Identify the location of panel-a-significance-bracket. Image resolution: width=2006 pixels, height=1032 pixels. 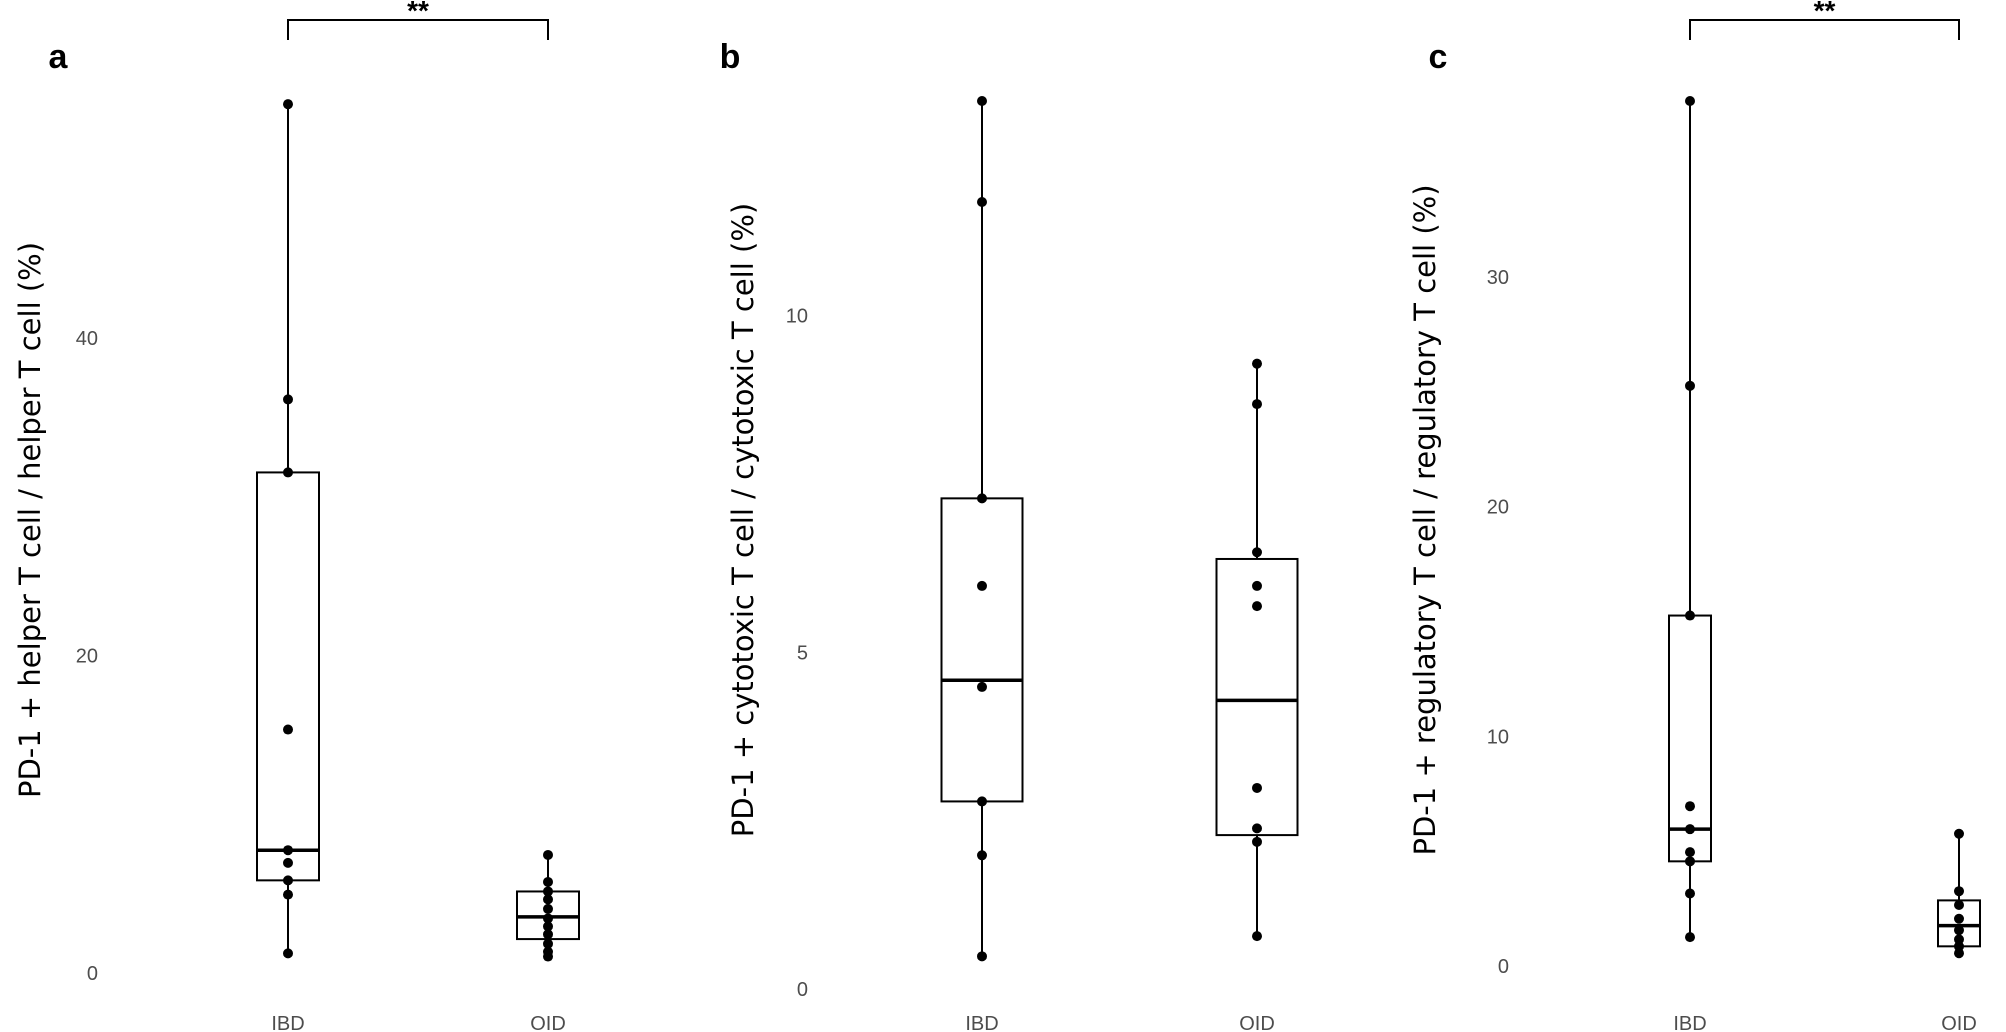
(418, 29).